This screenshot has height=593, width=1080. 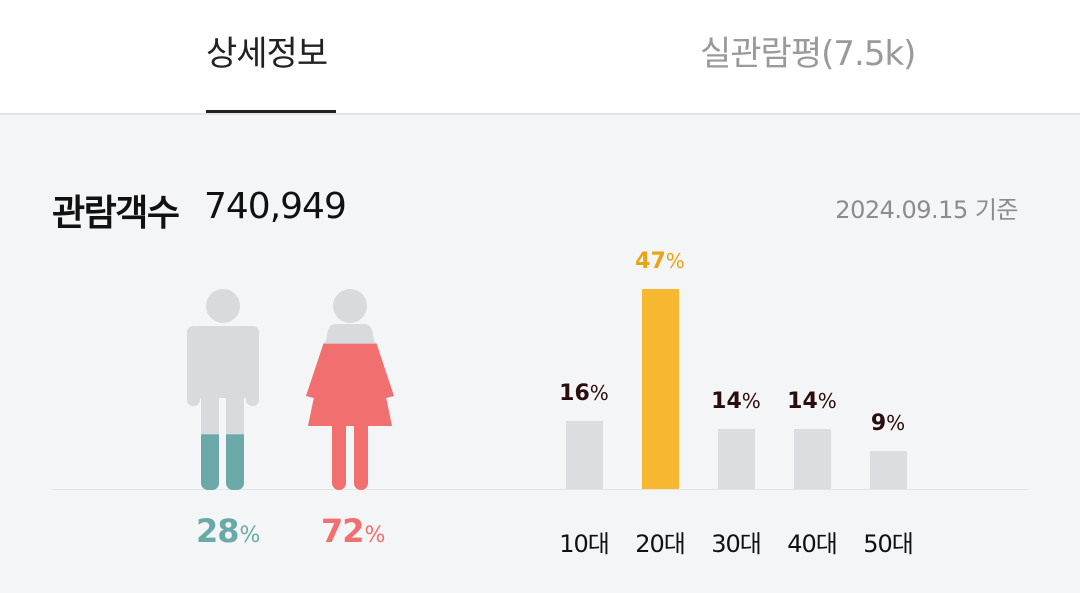 What do you see at coordinates (888, 423) in the screenshot?
I see `age-bar-value-label: 9%` at bounding box center [888, 423].